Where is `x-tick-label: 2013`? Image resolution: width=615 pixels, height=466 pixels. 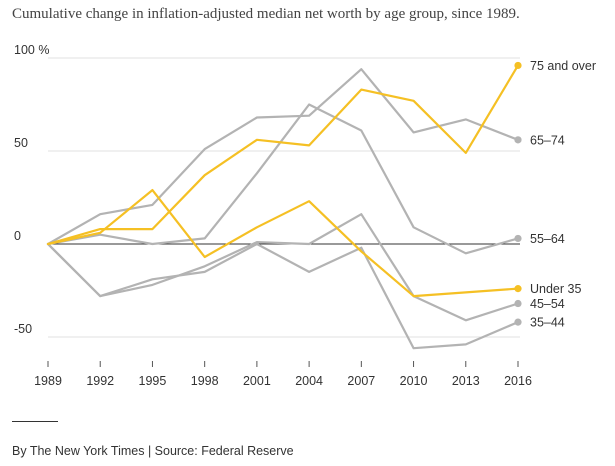 x-tick-label: 2013 is located at coordinates (466, 381).